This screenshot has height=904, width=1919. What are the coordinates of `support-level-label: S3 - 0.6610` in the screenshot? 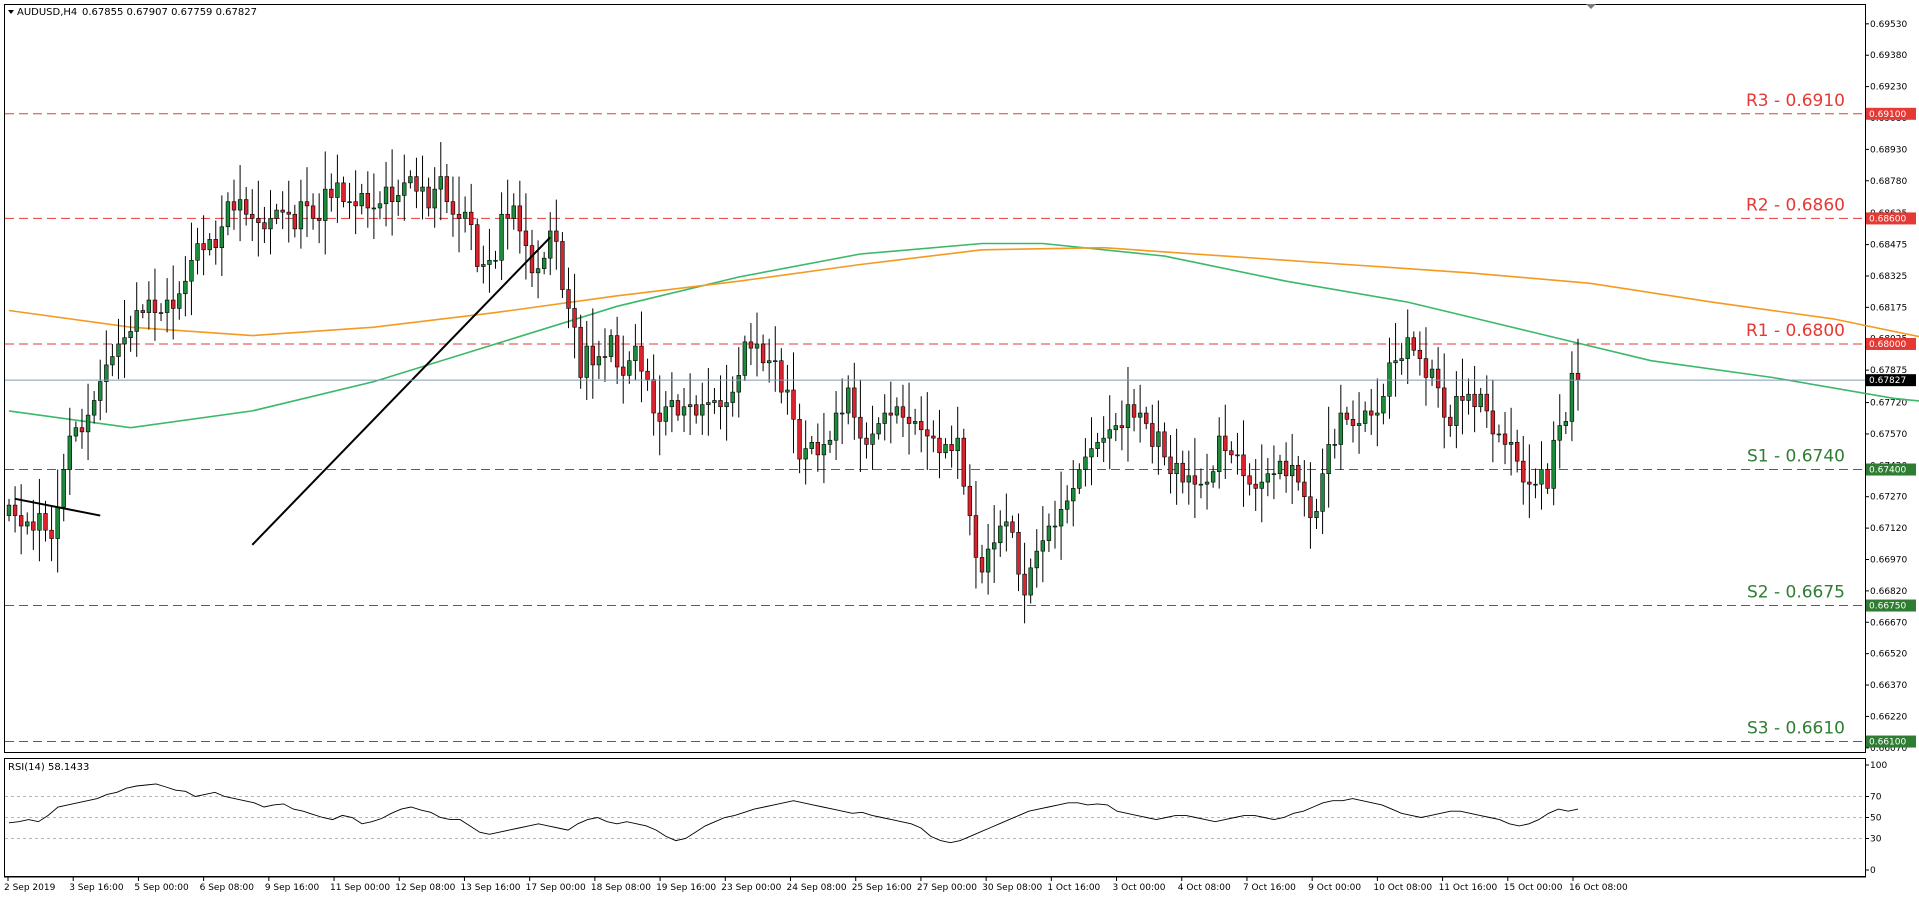 It's located at (1796, 729).